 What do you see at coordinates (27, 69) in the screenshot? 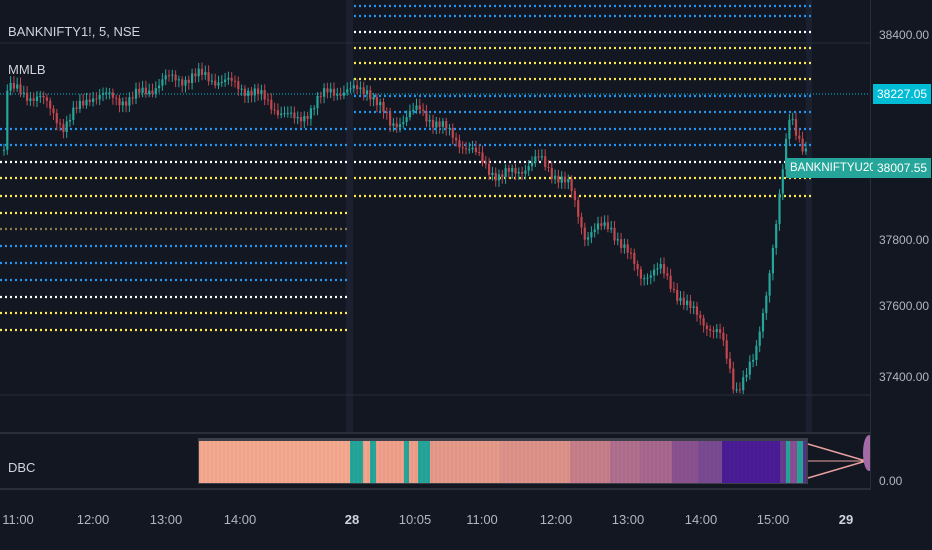
I see `indicator-legend: MMLB` at bounding box center [27, 69].